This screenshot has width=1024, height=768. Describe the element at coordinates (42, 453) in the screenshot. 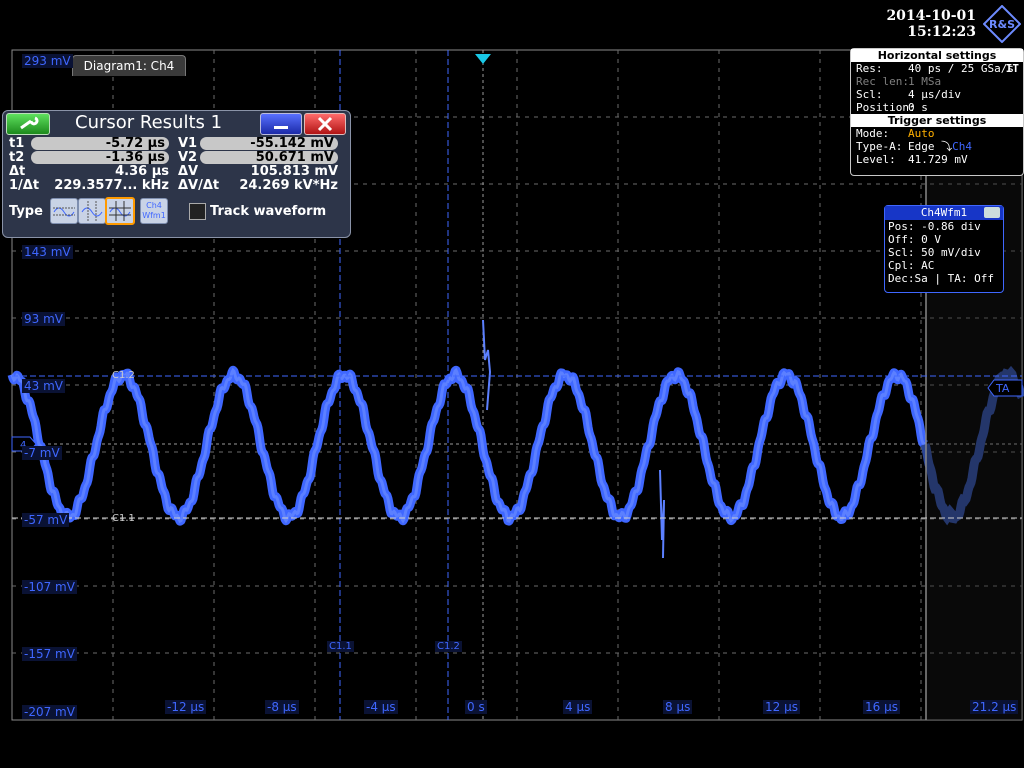

I see `y-axis-label: -7 mV` at that location.